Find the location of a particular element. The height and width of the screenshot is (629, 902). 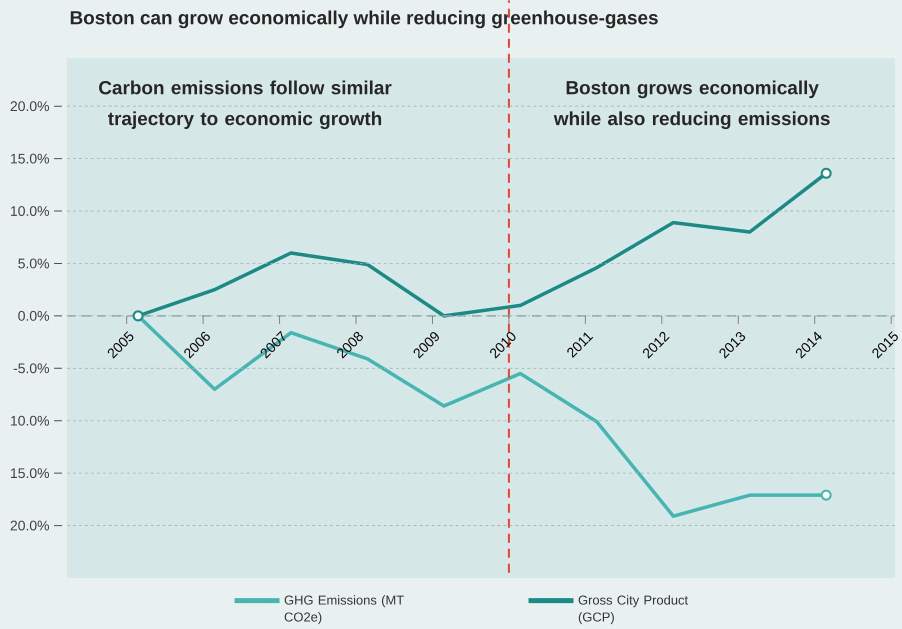

annotation: Boston grows economically while also reducing emissions is located at coordinates (692, 105).